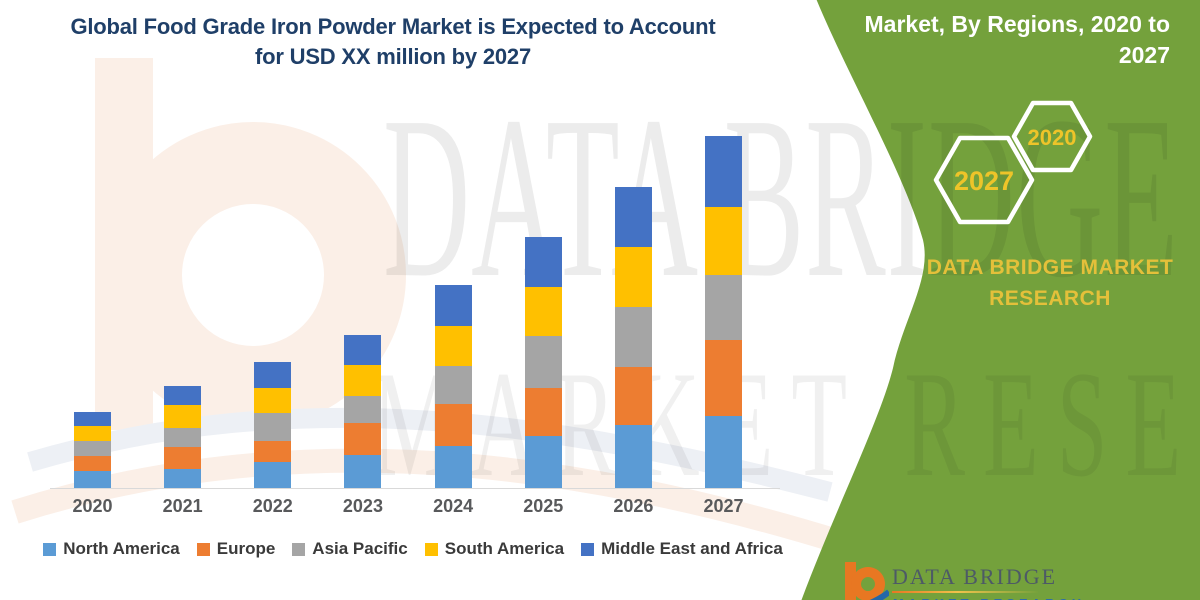  I want to click on footer-logo-subtext: MARKET RESEARCH, so click(989, 598).